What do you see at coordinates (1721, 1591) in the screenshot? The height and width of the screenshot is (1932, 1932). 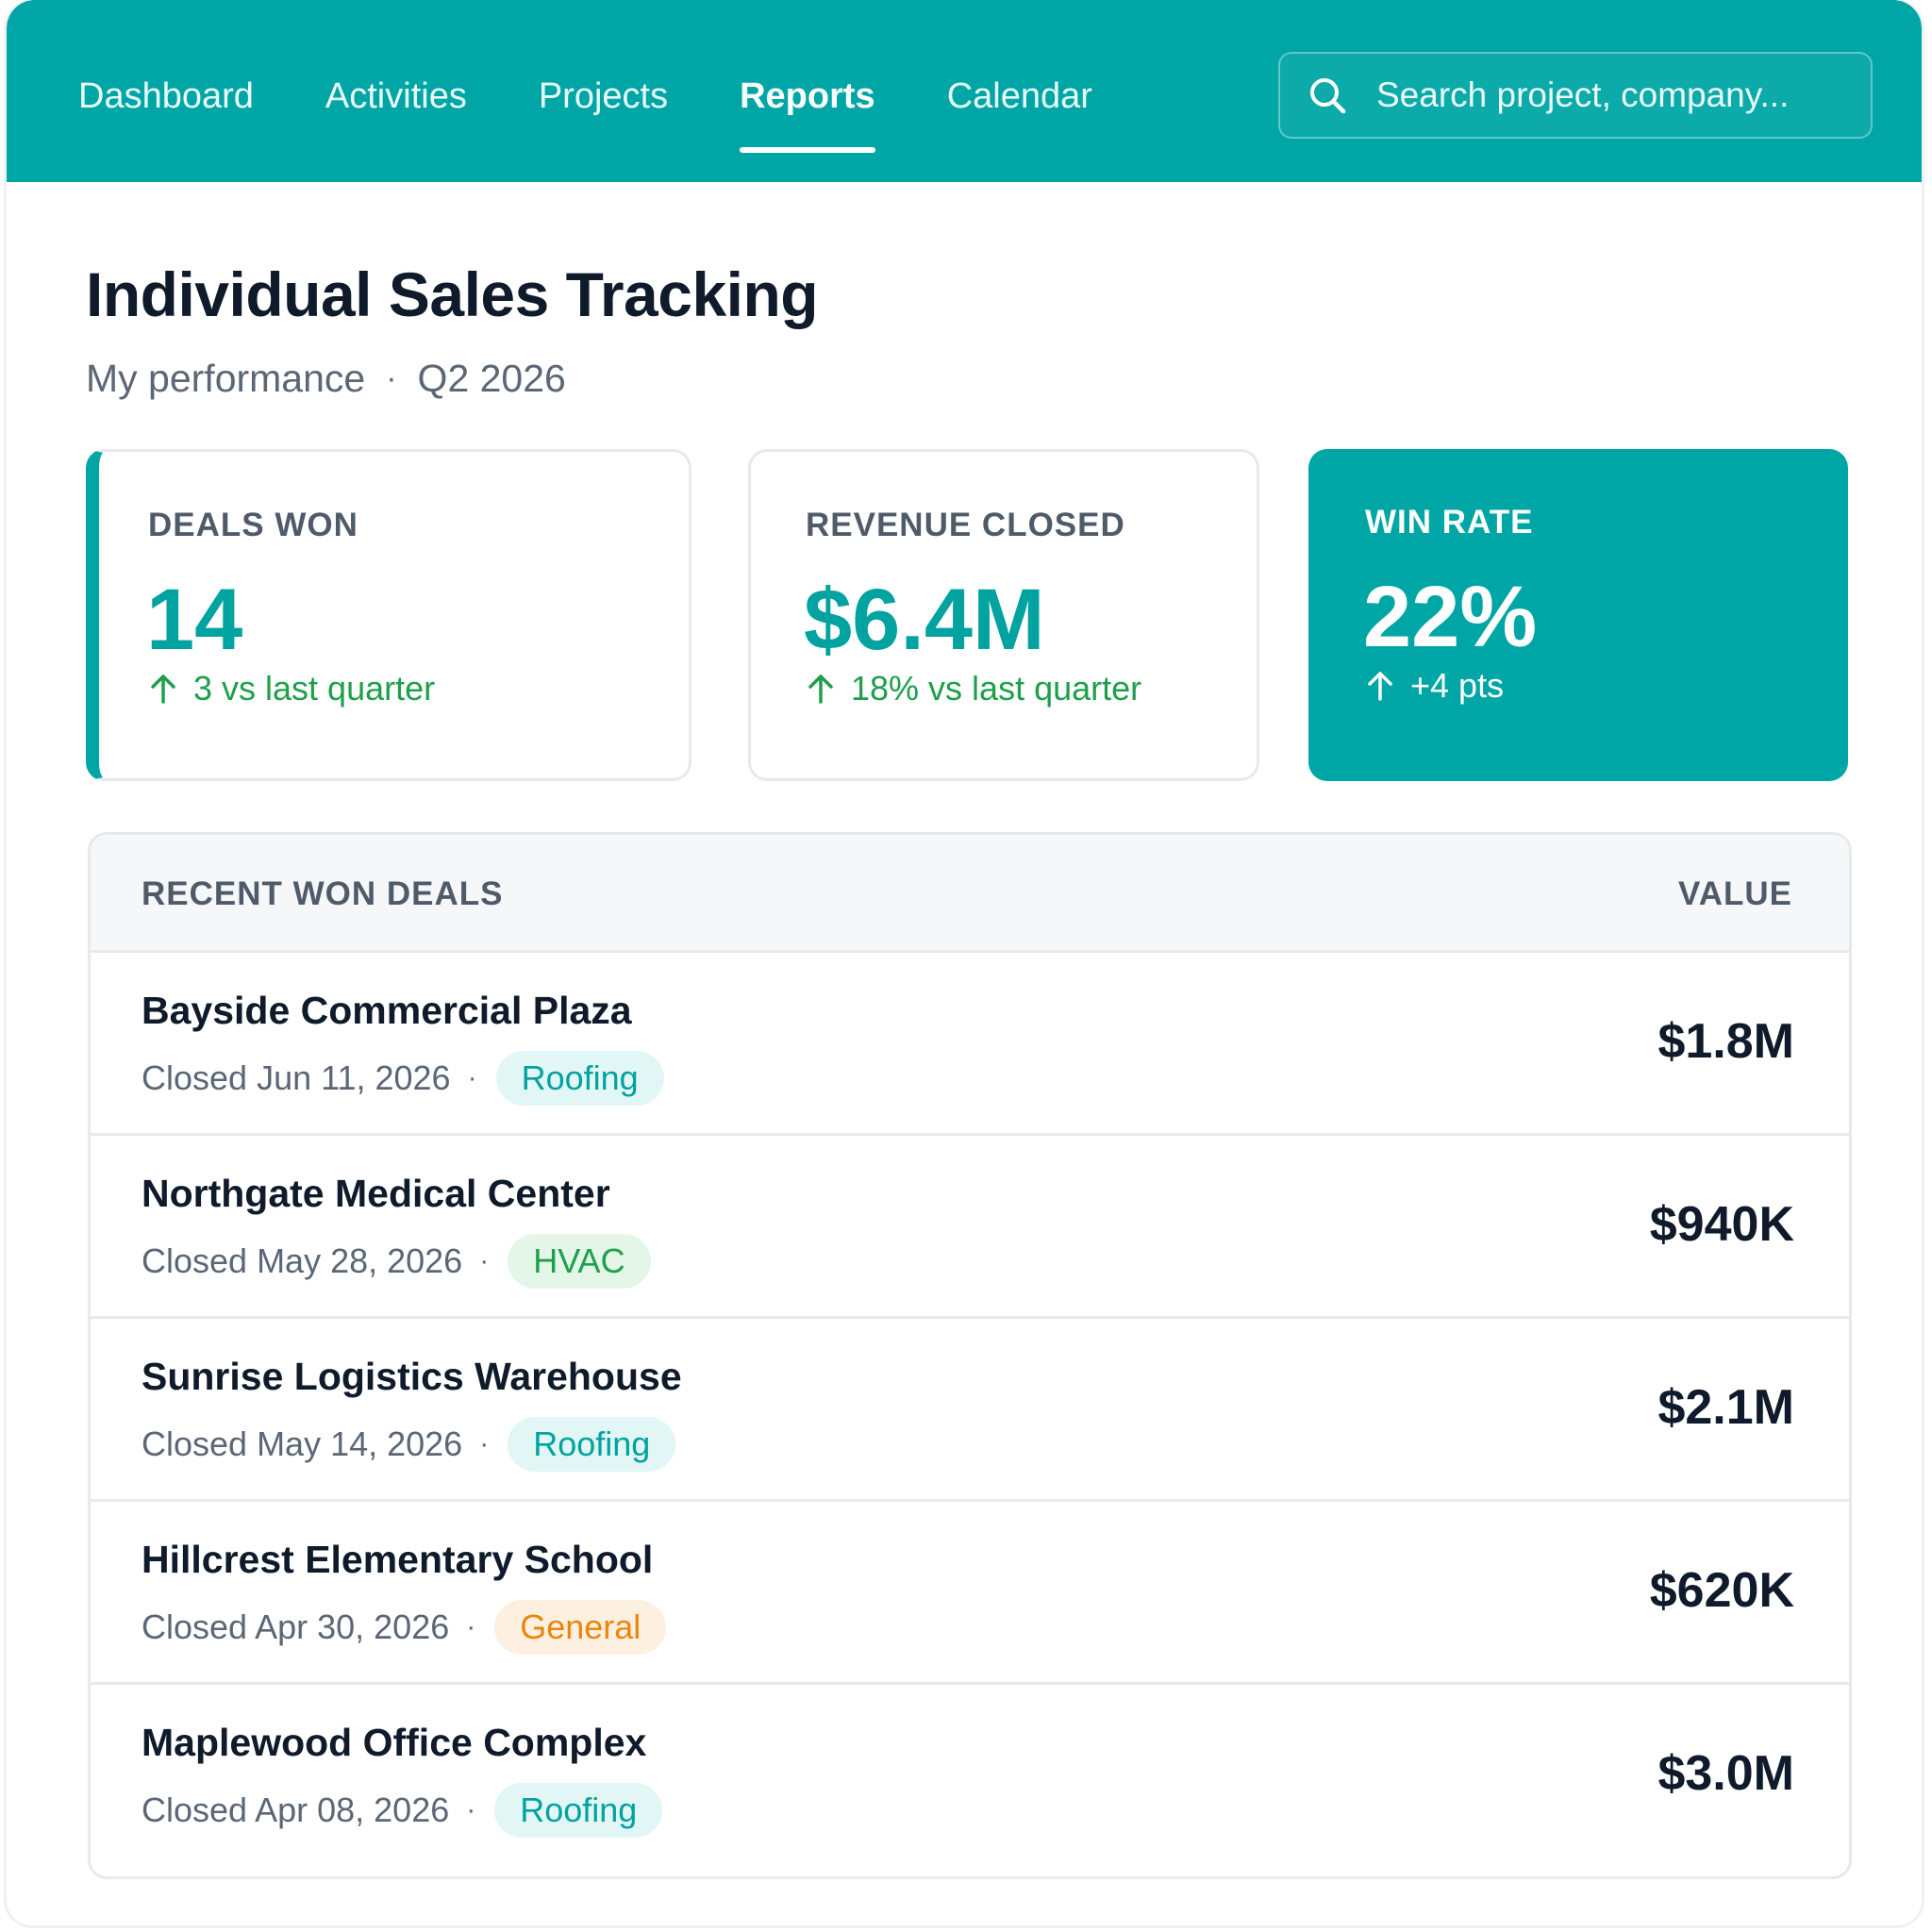 I see `deal-value: $620K` at bounding box center [1721, 1591].